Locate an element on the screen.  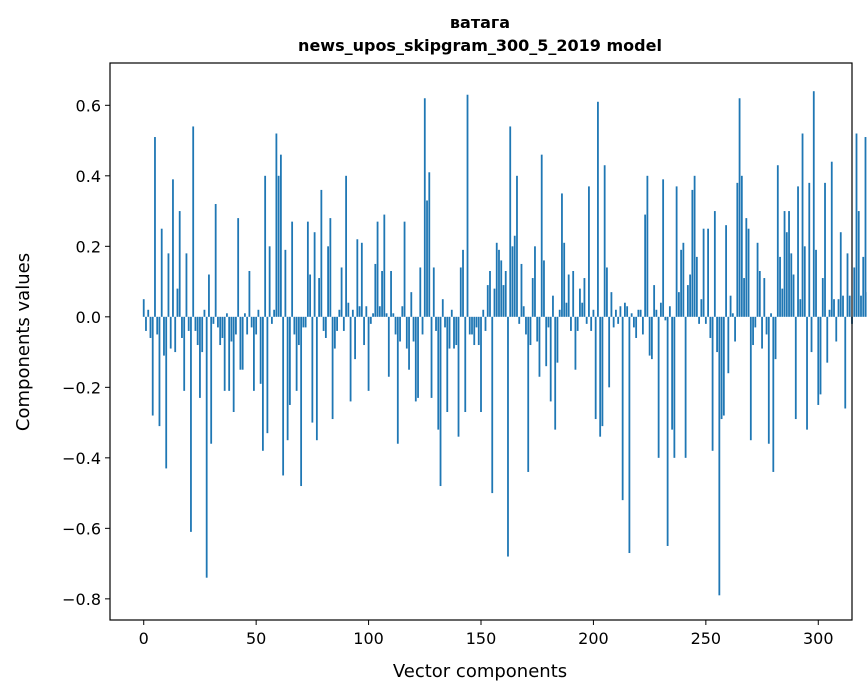
x-tick-label: 0 is located at coordinates (144, 638).